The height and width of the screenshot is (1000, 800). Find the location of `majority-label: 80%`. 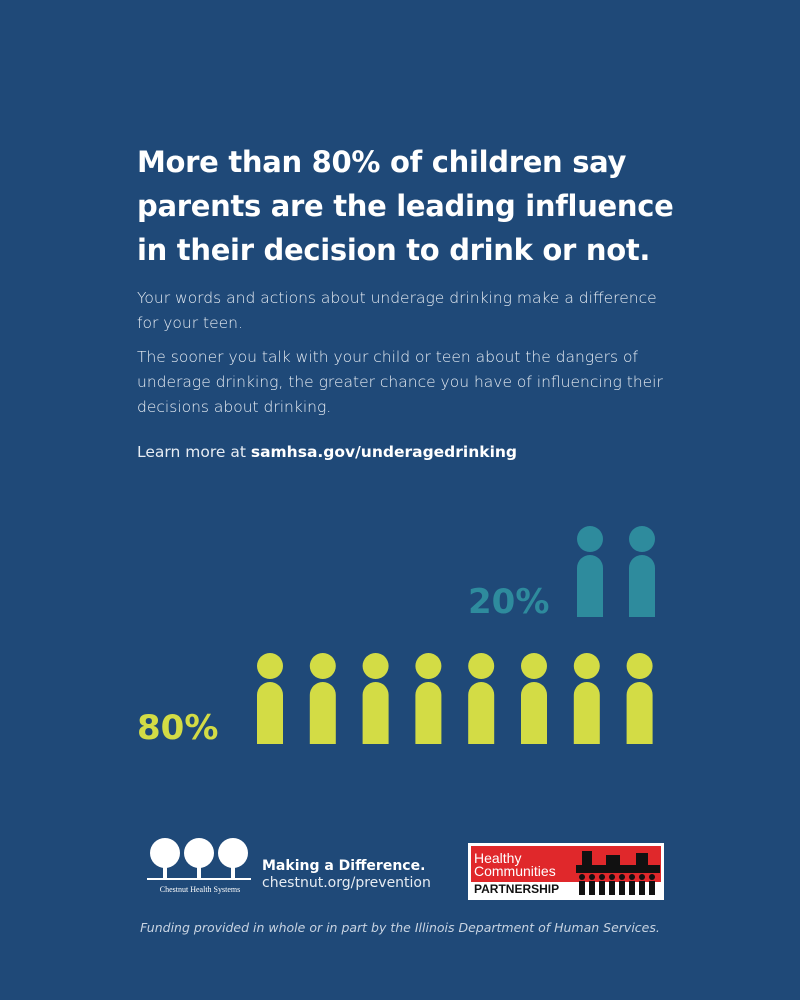

majority-label: 80% is located at coordinates (178, 728).